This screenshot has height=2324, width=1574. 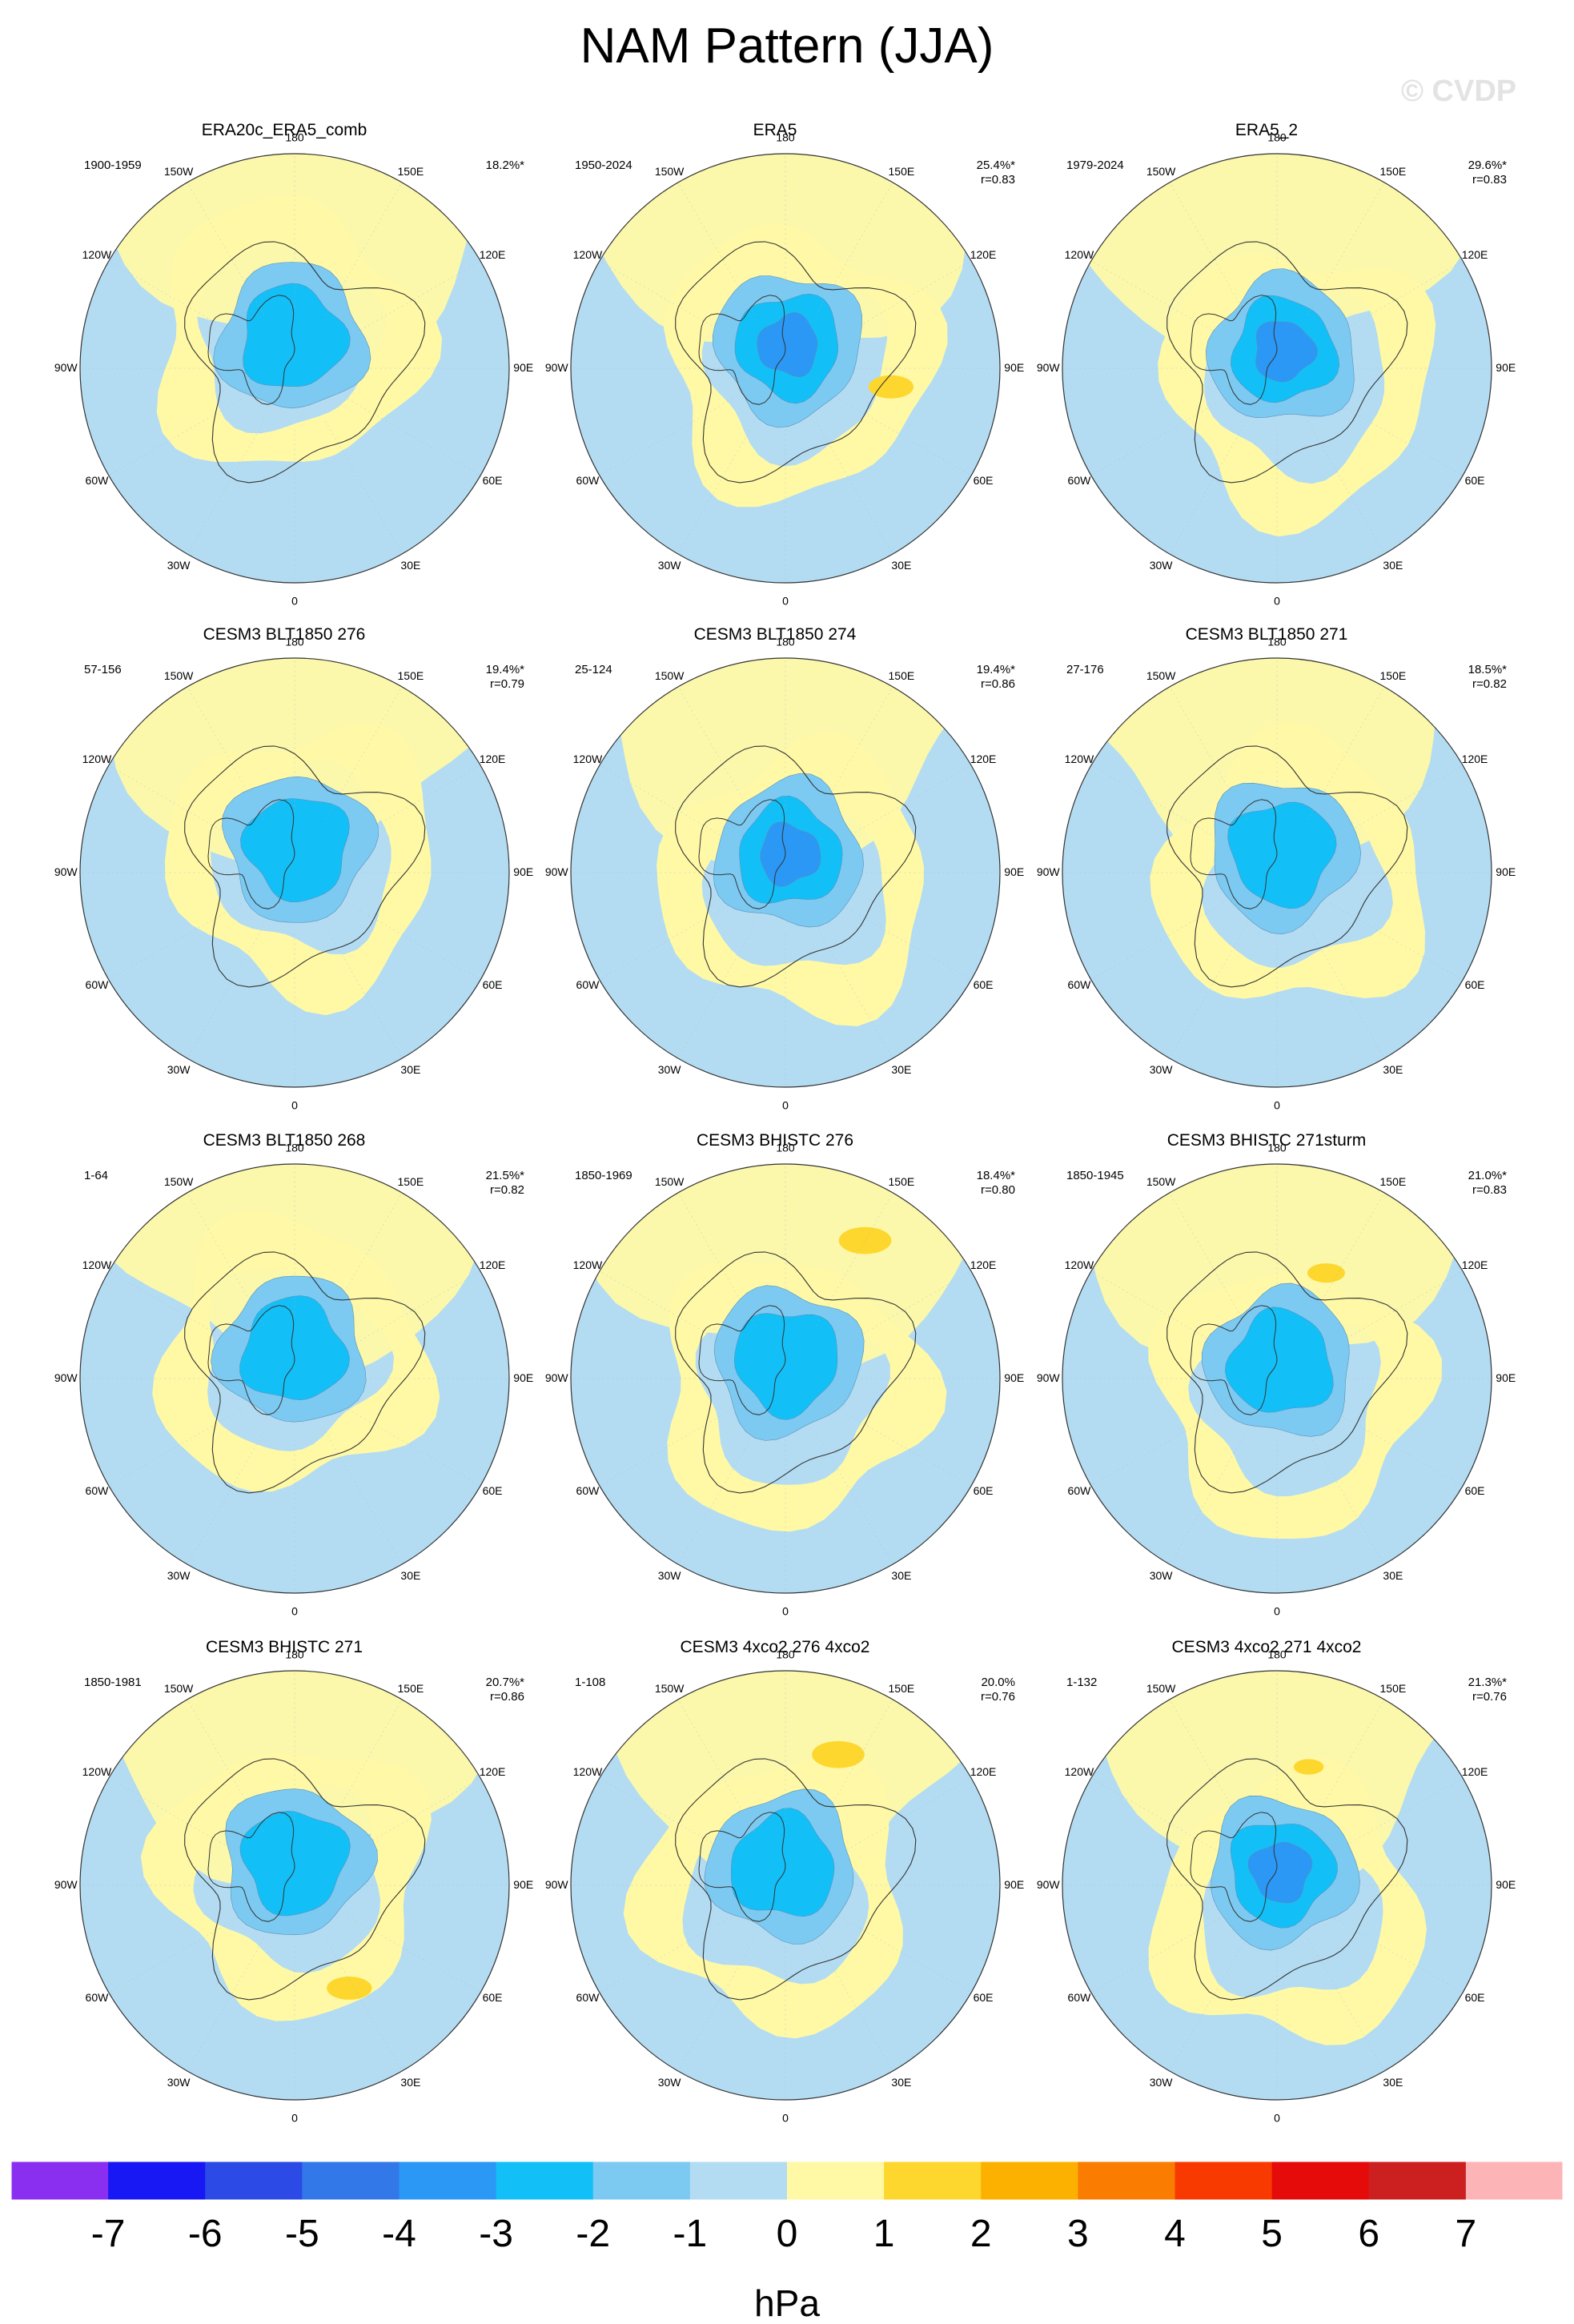 What do you see at coordinates (505, 166) in the screenshot?
I see `panel-stats: 18.2%*` at bounding box center [505, 166].